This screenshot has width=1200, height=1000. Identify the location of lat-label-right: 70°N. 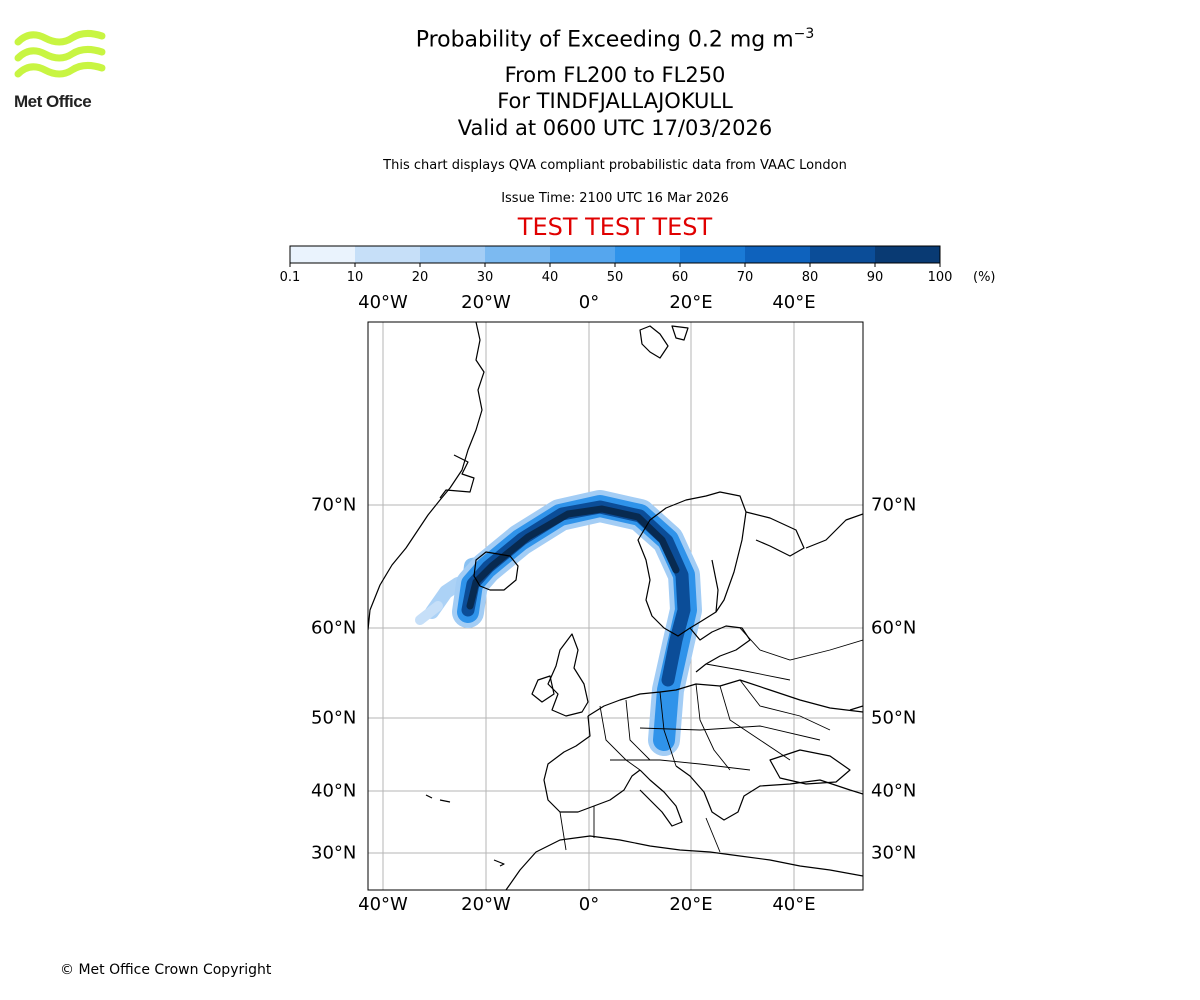
(894, 505).